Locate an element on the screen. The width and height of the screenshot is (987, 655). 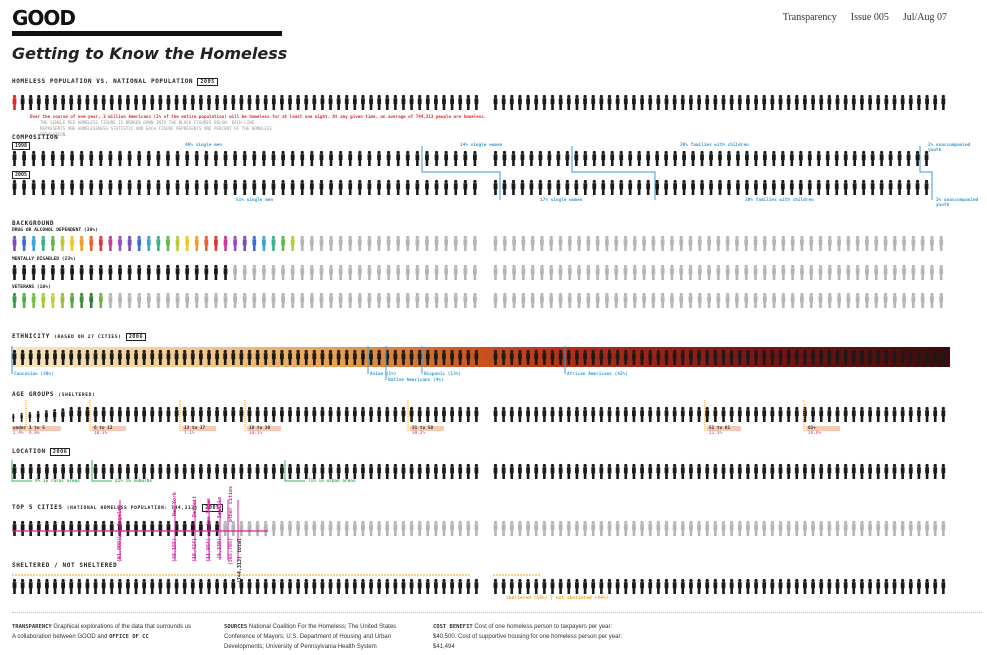
ethnicity-row-left is located at coordinates (247, 357).